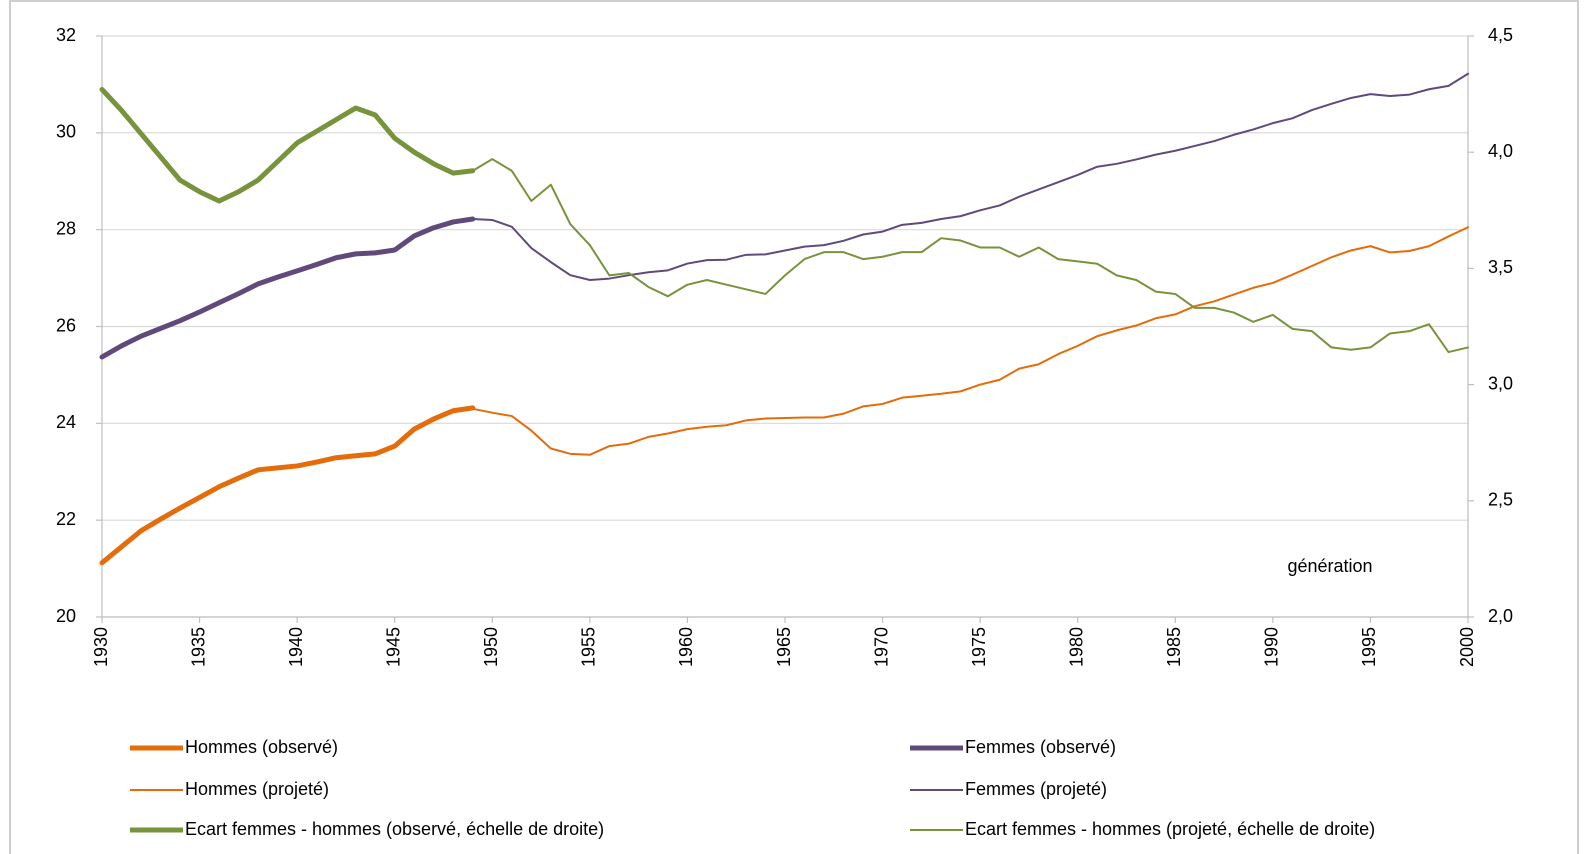 This screenshot has height=854, width=1589. Describe the element at coordinates (1500, 616) in the screenshot. I see `y2-tick-label: 2,0` at that location.